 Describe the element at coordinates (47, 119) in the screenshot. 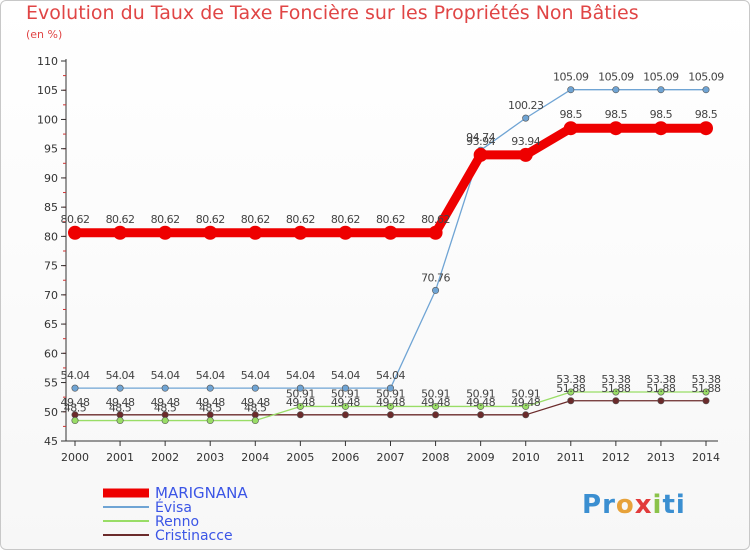

I see `y-tick-label: 100` at that location.